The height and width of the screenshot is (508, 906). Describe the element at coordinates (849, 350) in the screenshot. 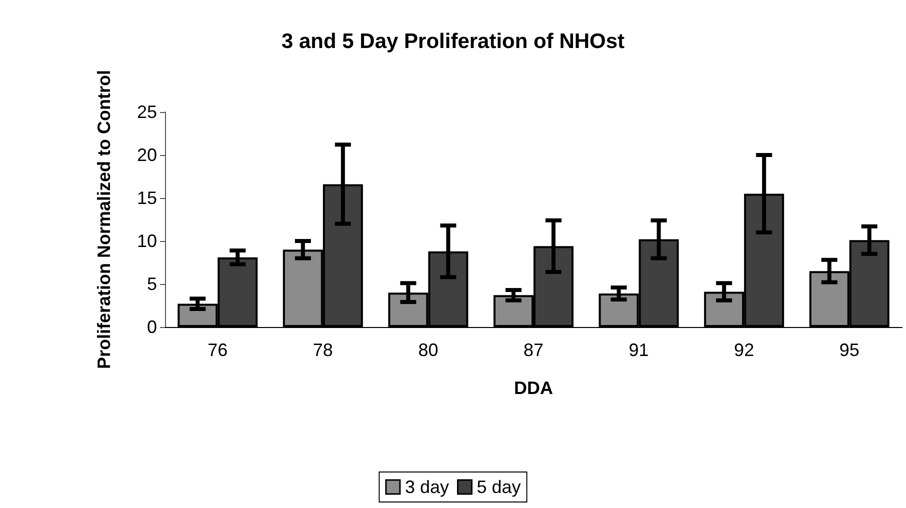

I see `x-tick-label: 95` at that location.